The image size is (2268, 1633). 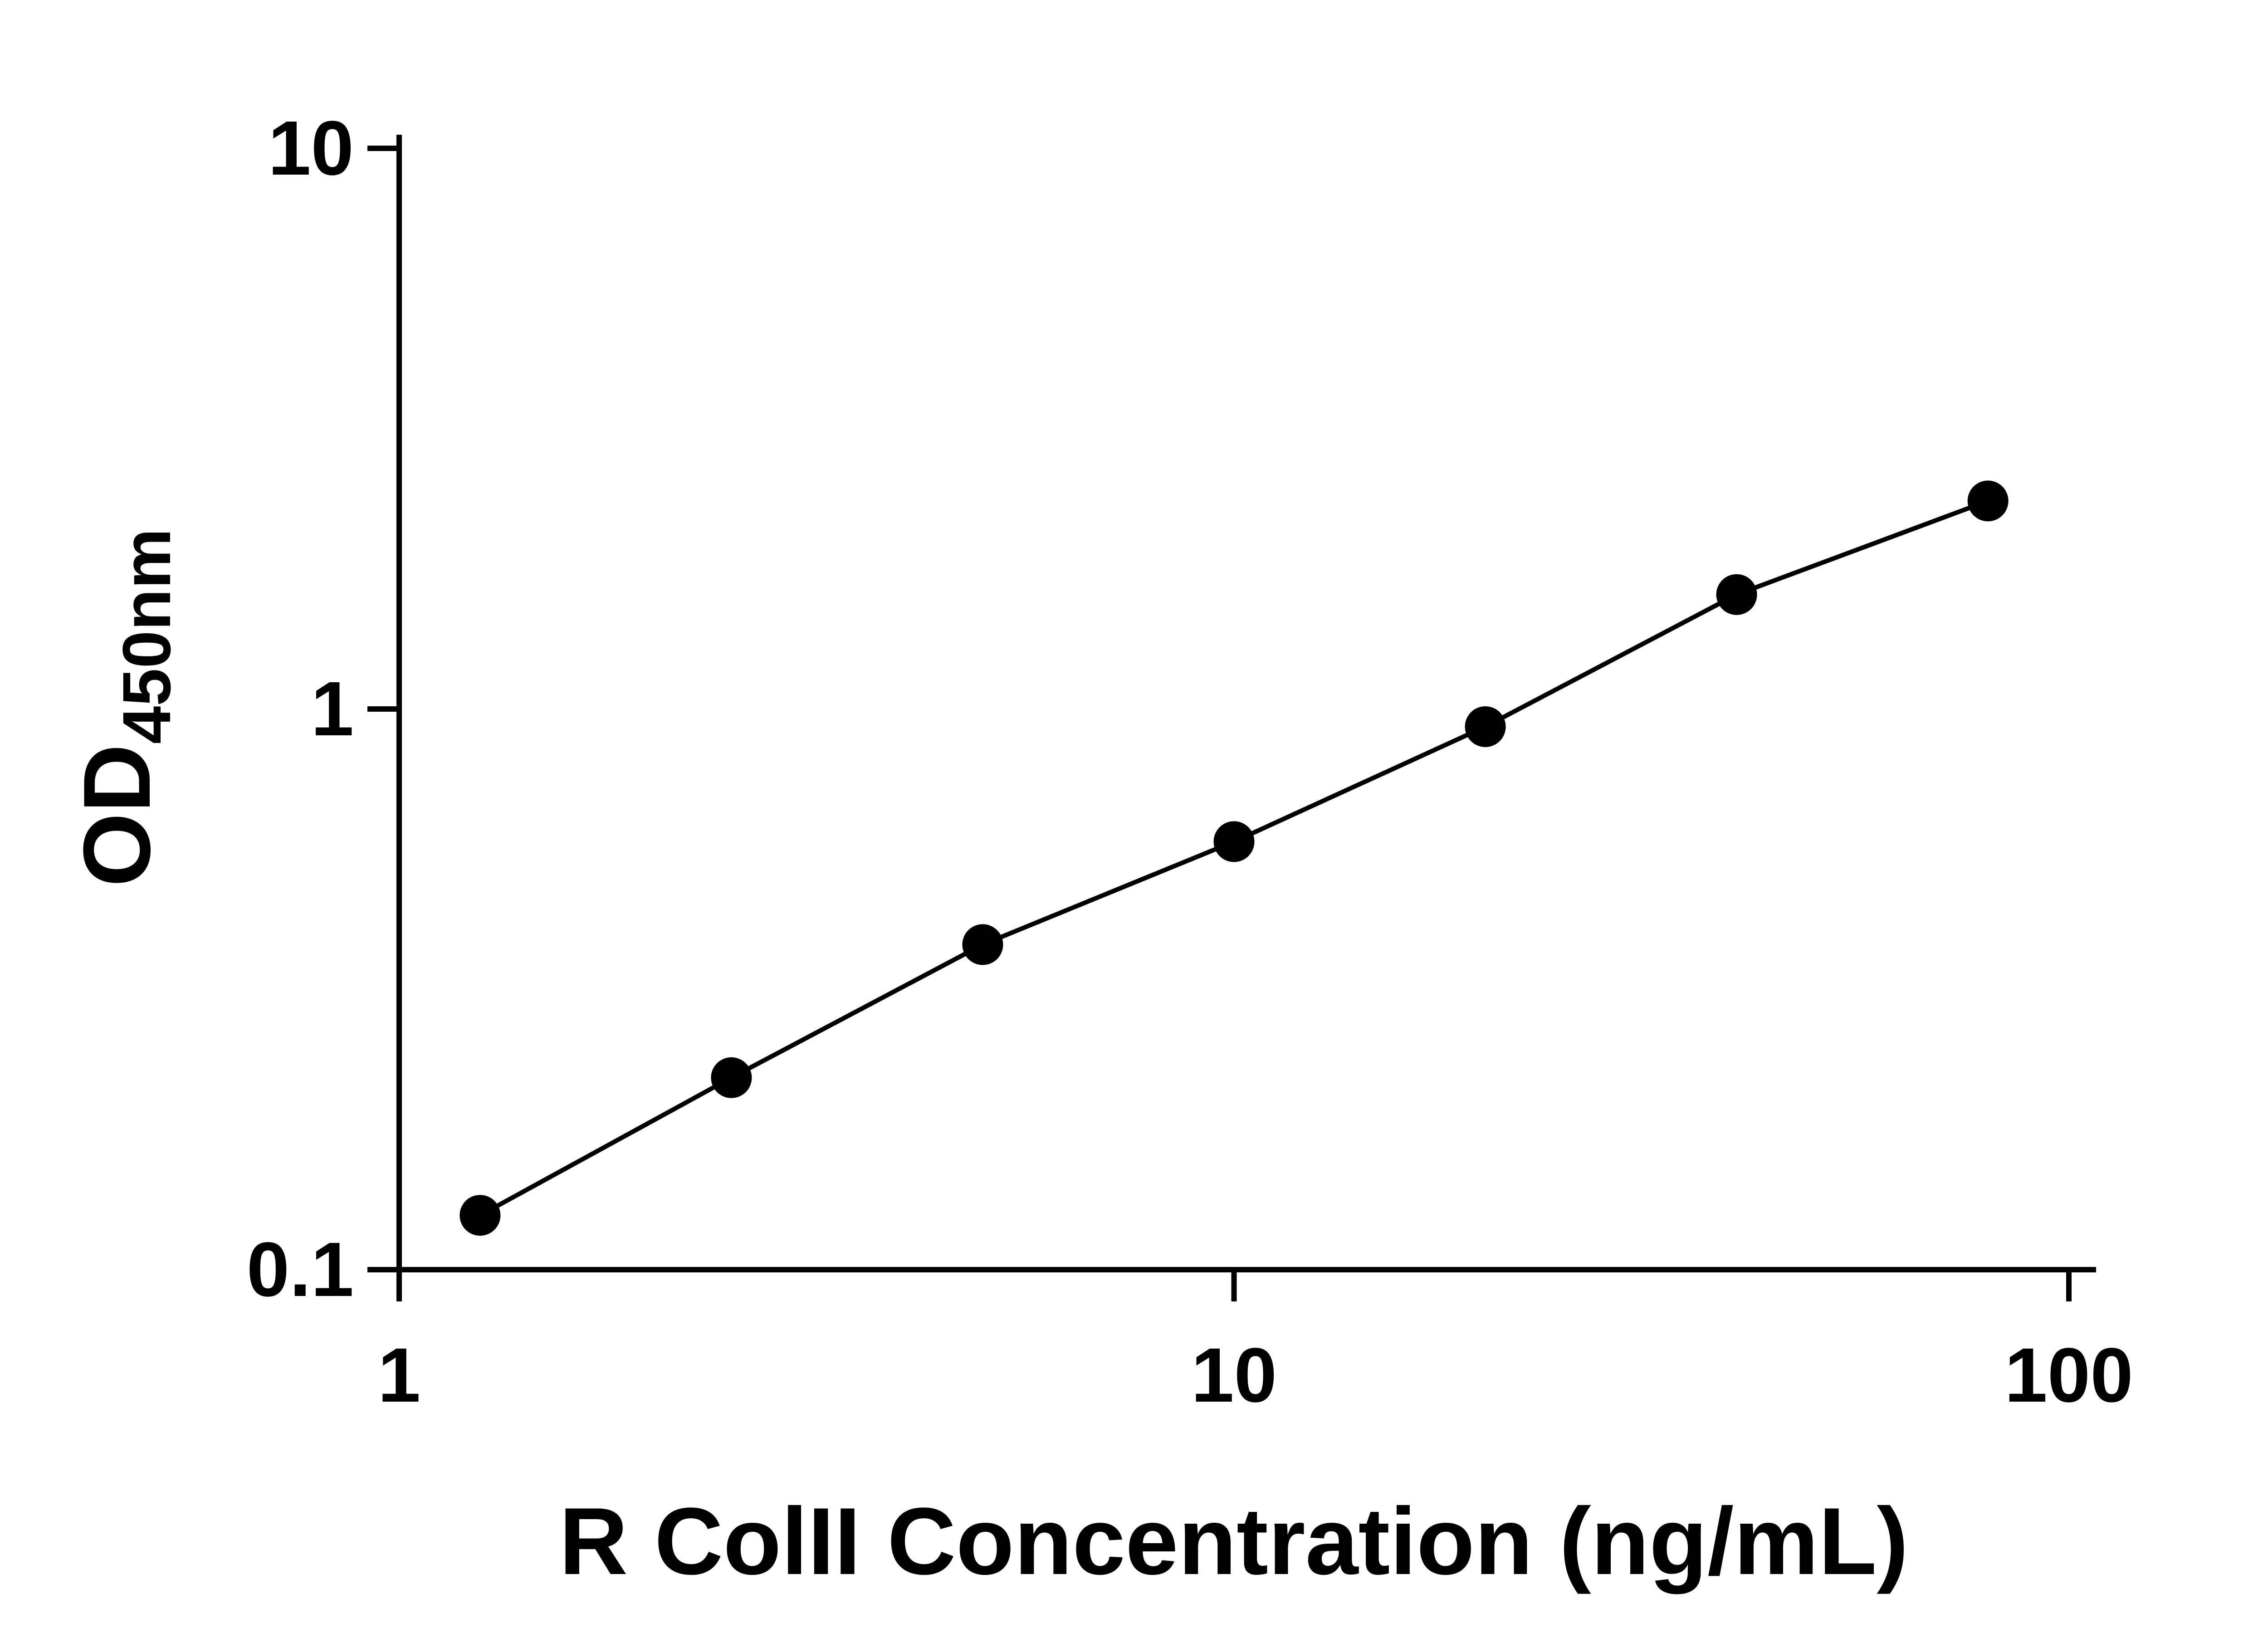 What do you see at coordinates (1234, 1541) in the screenshot?
I see `x-axis-title: R ColII Concentration (ng/mL)` at bounding box center [1234, 1541].